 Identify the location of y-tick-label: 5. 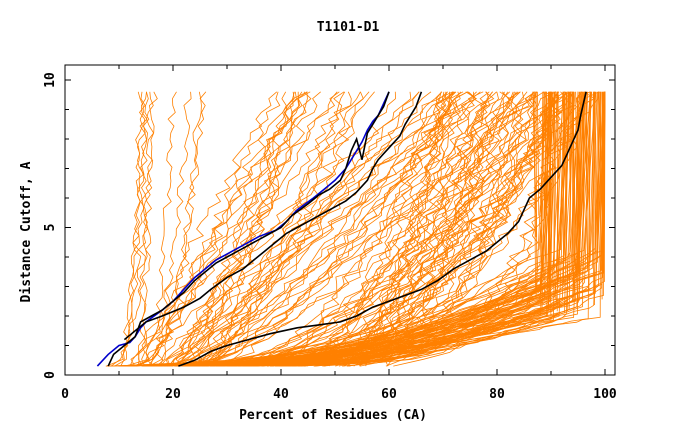
(50, 228).